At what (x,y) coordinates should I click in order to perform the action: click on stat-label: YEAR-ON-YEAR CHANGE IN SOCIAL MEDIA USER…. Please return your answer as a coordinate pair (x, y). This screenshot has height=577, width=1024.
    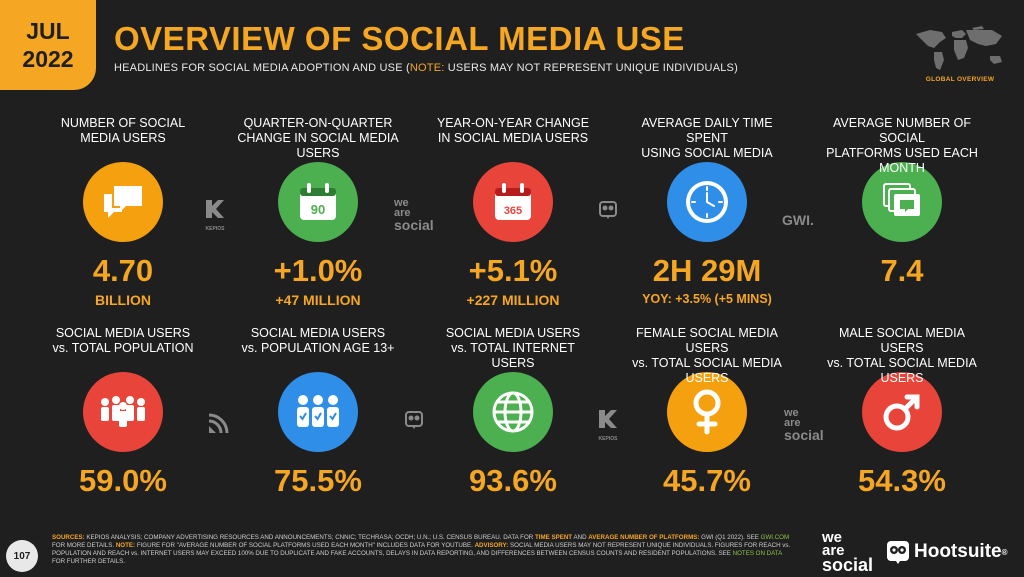
    Looking at the image, I should click on (513, 132).